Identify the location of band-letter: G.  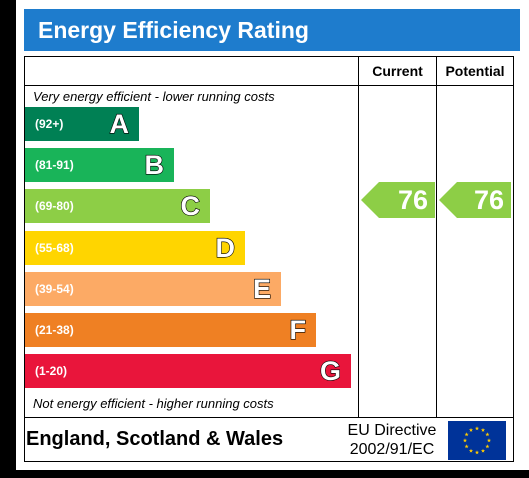
(330, 370).